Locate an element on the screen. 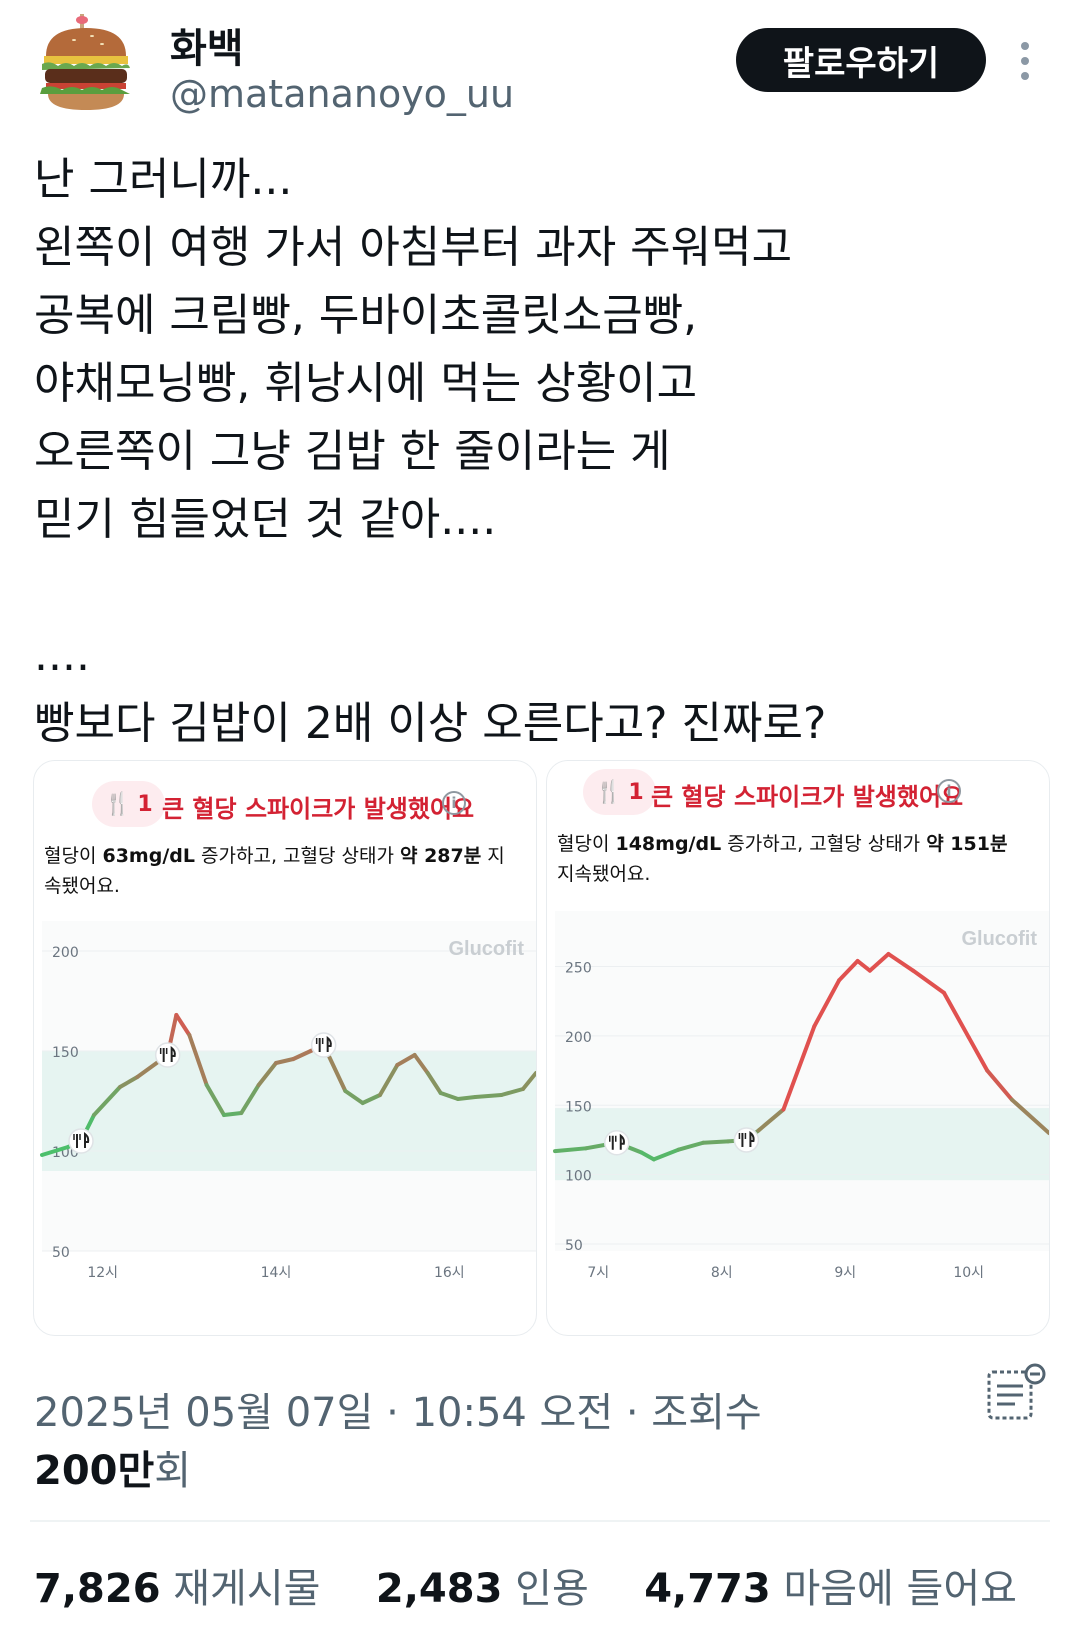 Image resolution: width=1080 pixels, height=1630 pixels. quote-count: 2,483 인용 is located at coordinates (482, 1589).